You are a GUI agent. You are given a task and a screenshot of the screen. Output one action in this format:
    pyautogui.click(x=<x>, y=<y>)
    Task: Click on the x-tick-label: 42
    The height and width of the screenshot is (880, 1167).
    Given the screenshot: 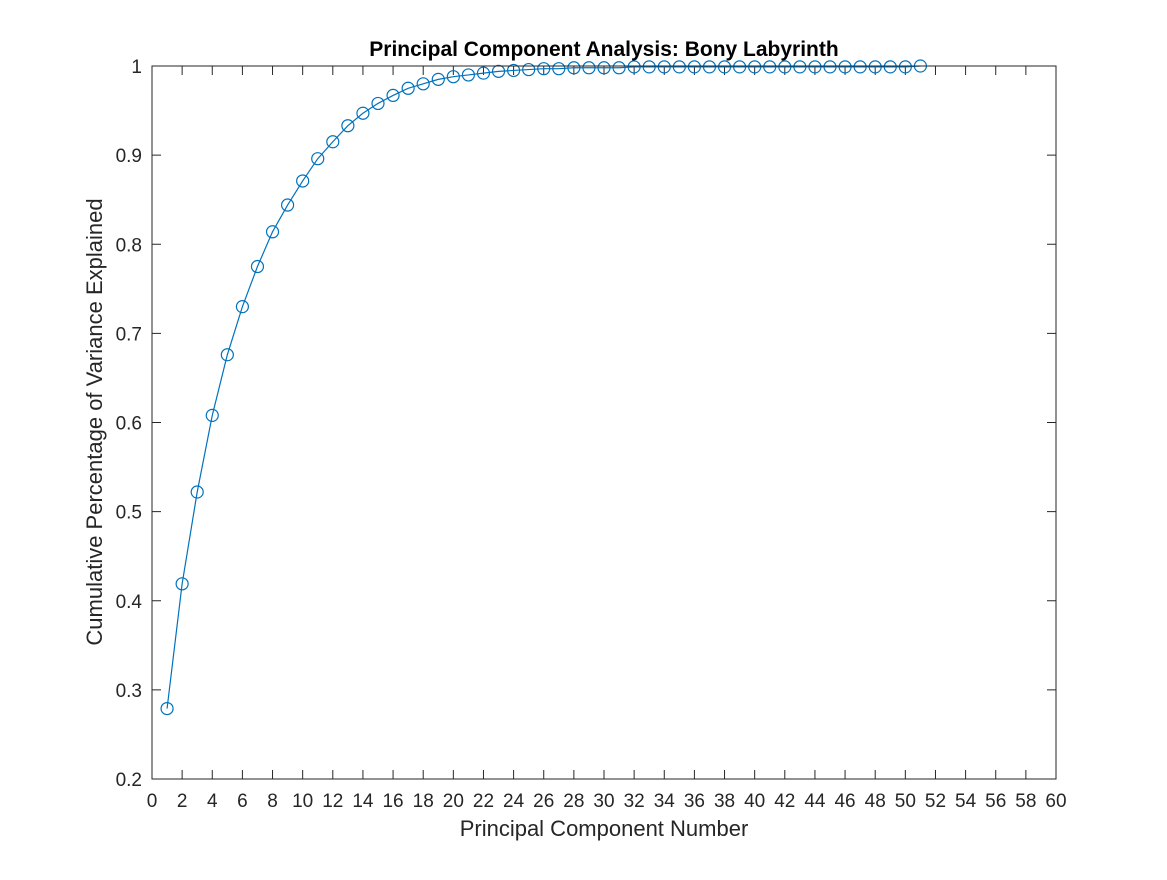 What is the action you would take?
    pyautogui.click(x=784, y=801)
    